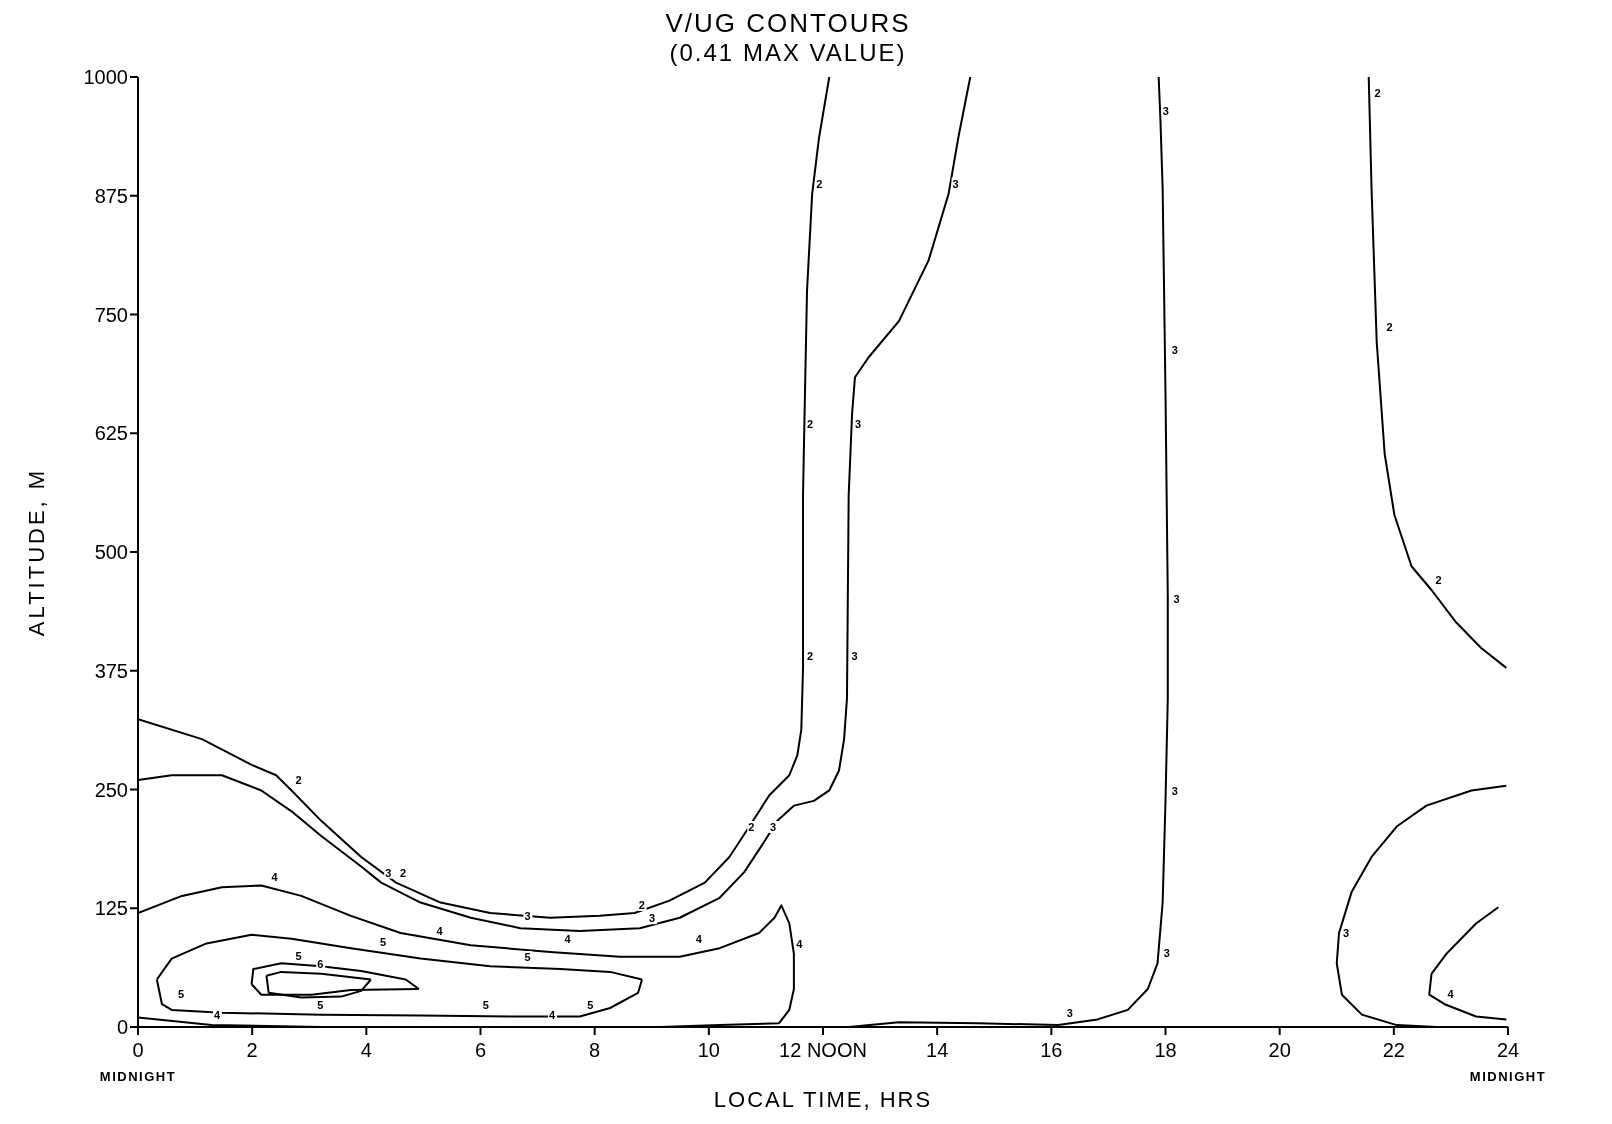 The width and height of the screenshot is (1612, 1124). What do you see at coordinates (252, 1050) in the screenshot?
I see `x-tick-label: 2` at bounding box center [252, 1050].